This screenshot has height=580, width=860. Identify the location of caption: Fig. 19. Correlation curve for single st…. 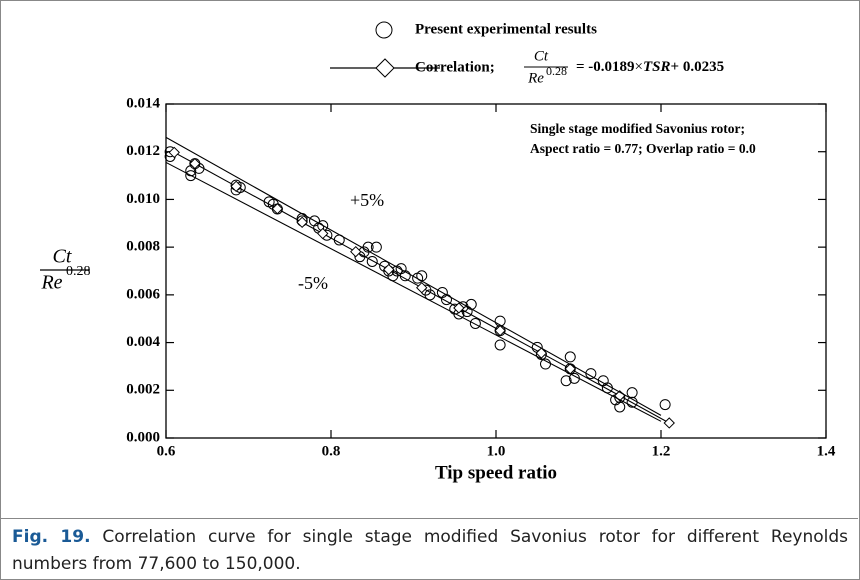
(430, 551).